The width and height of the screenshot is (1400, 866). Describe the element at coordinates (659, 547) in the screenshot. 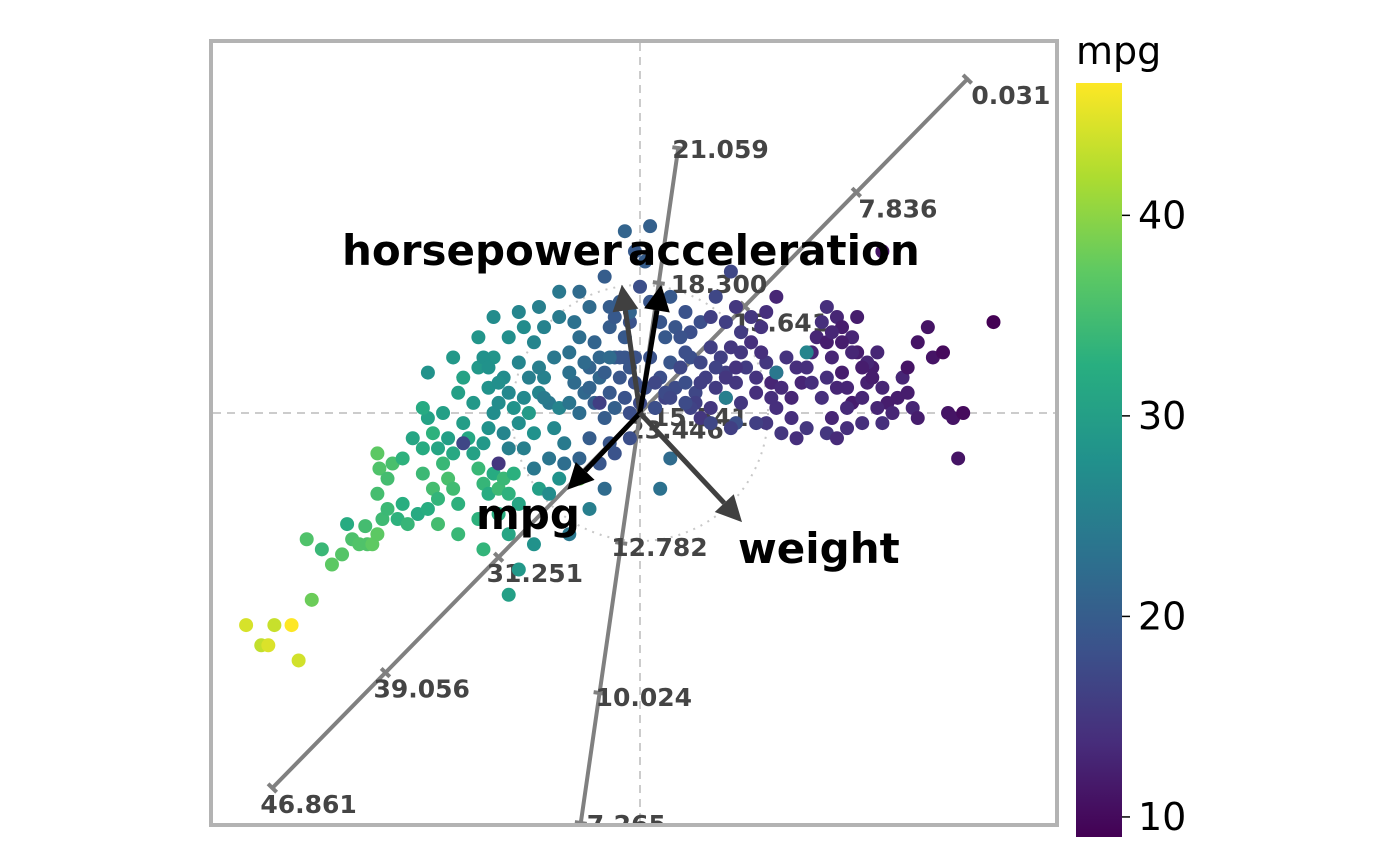

I see `acceleration-axis-tick-label: 12.782` at that location.